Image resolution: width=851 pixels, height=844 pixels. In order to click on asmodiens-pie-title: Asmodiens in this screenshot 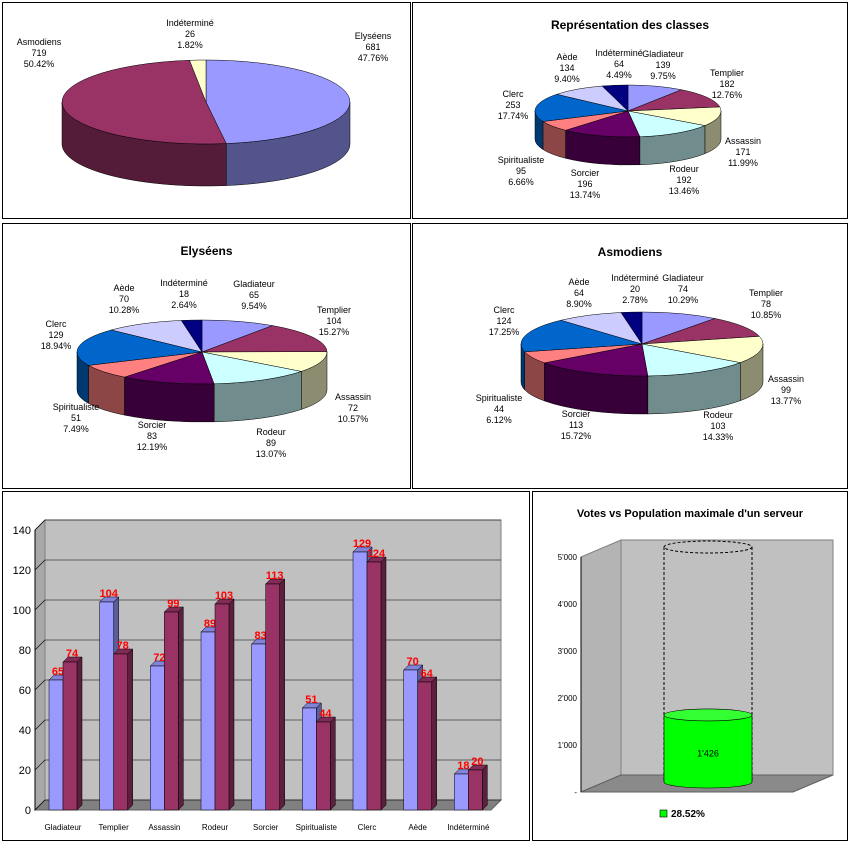, I will do `click(630, 252)`.